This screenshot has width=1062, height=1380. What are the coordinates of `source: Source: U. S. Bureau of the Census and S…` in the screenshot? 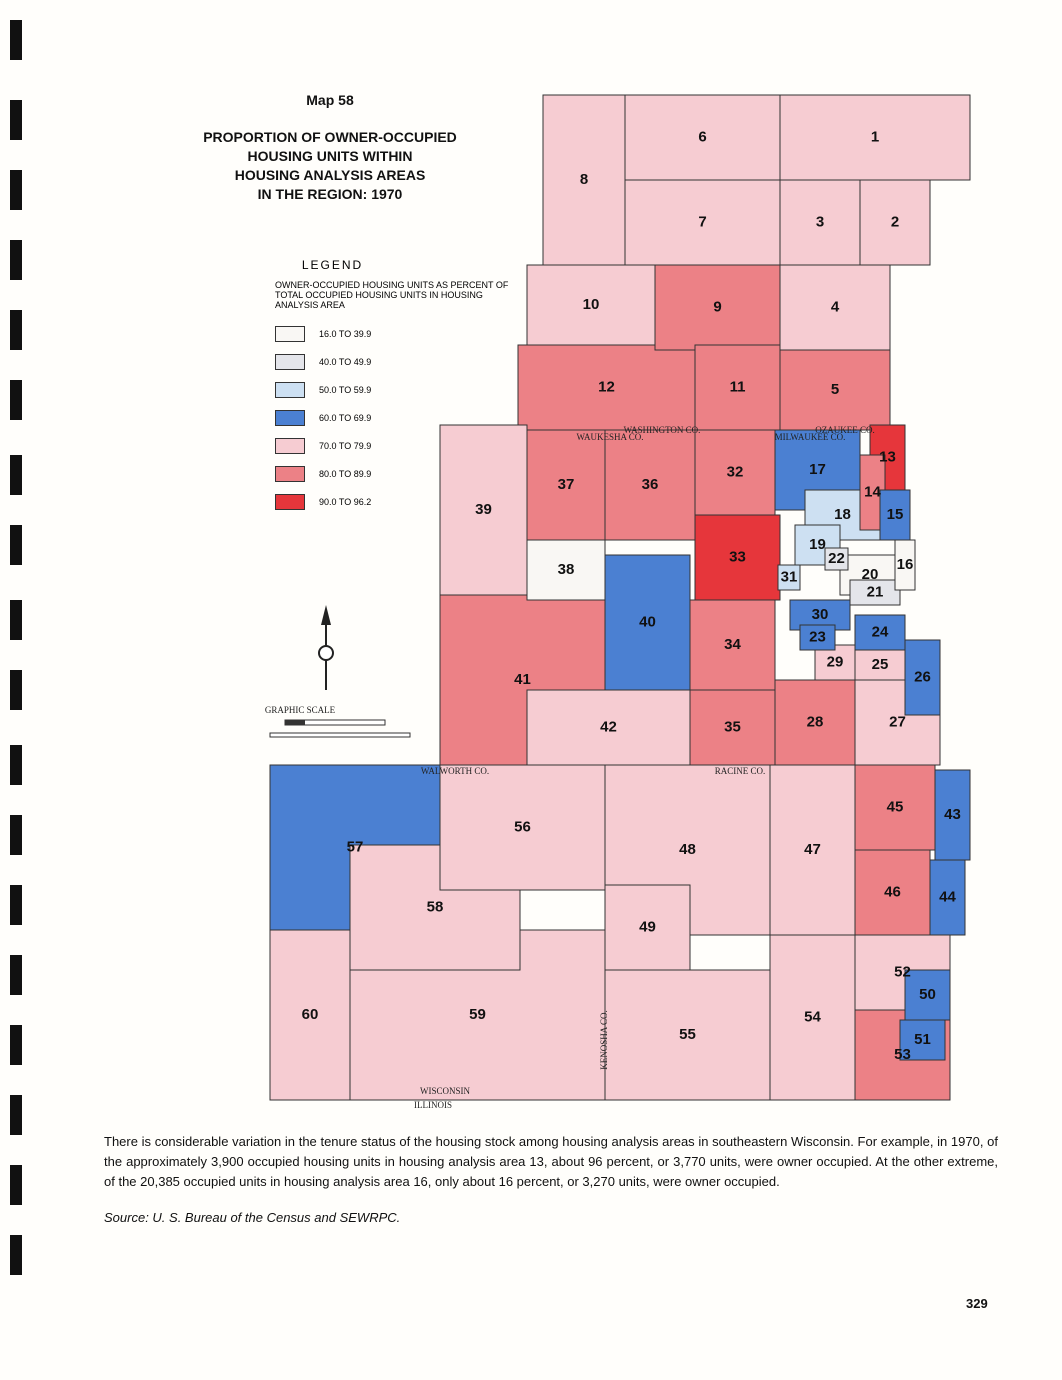 It's located at (252, 1217).